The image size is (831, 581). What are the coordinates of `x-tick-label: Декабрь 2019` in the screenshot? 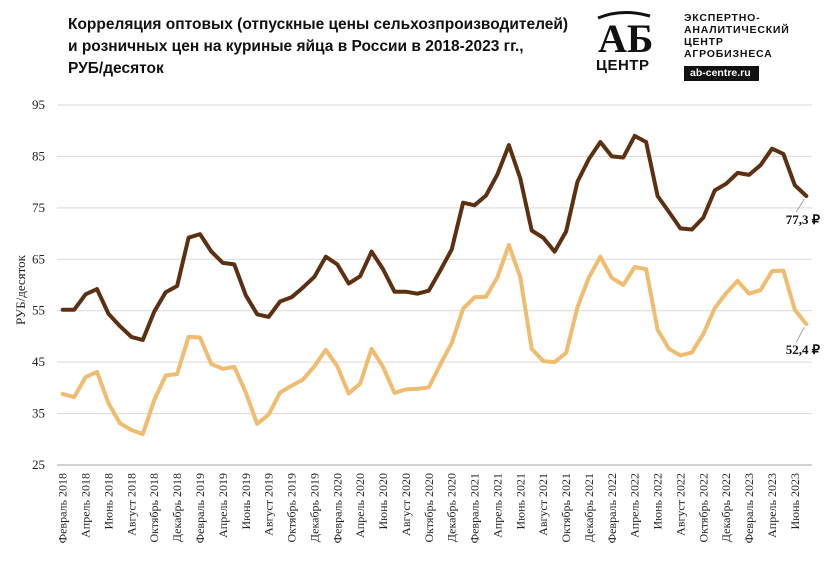 It's located at (314, 507).